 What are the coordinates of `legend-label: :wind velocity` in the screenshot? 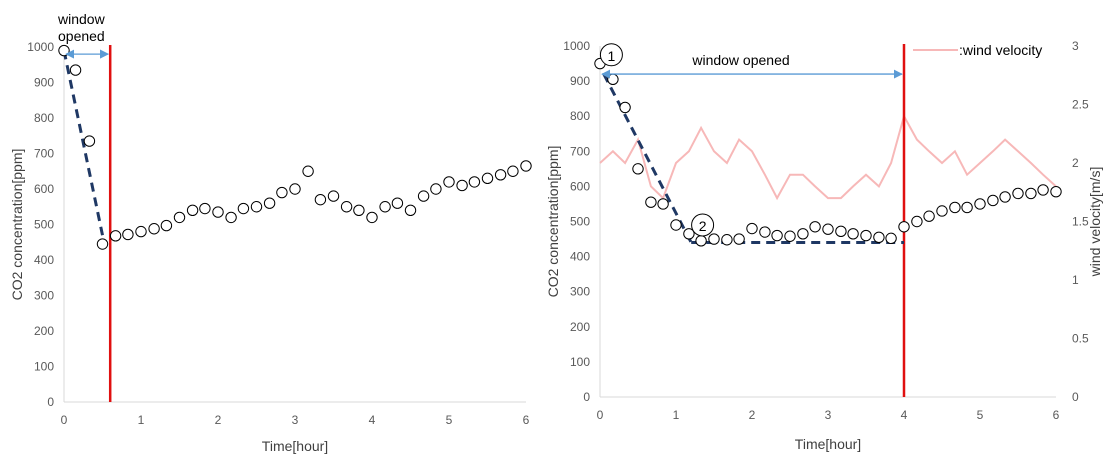 It's located at (1000, 50).